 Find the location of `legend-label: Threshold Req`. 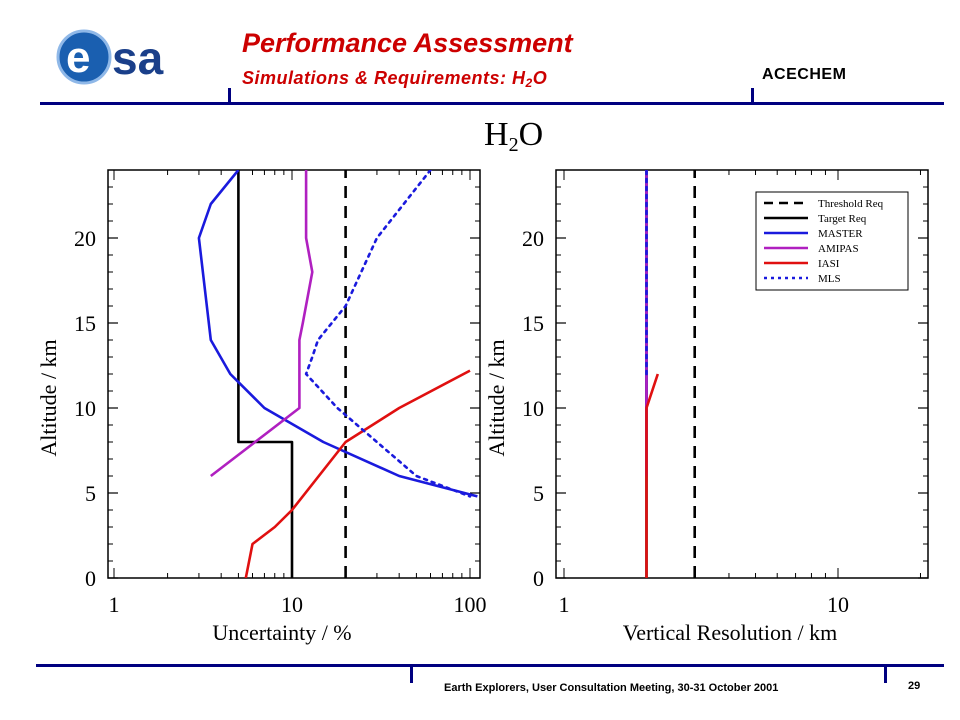

legend-label: Threshold Req is located at coordinates (851, 204).